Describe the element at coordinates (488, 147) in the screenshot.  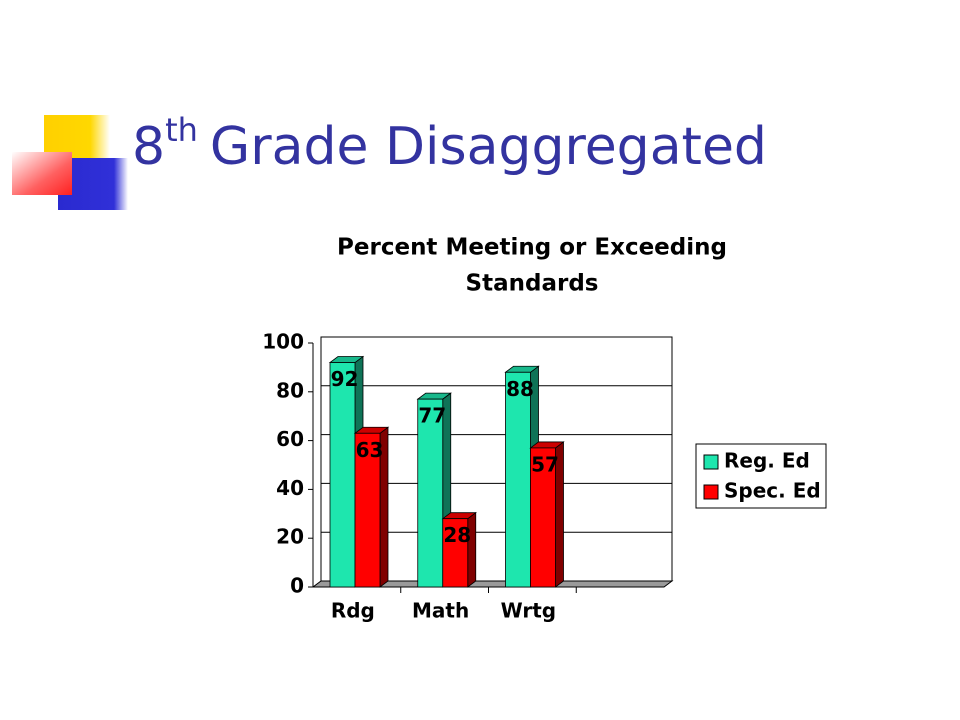
I see `title-text: Grade Disaggregated` at that location.